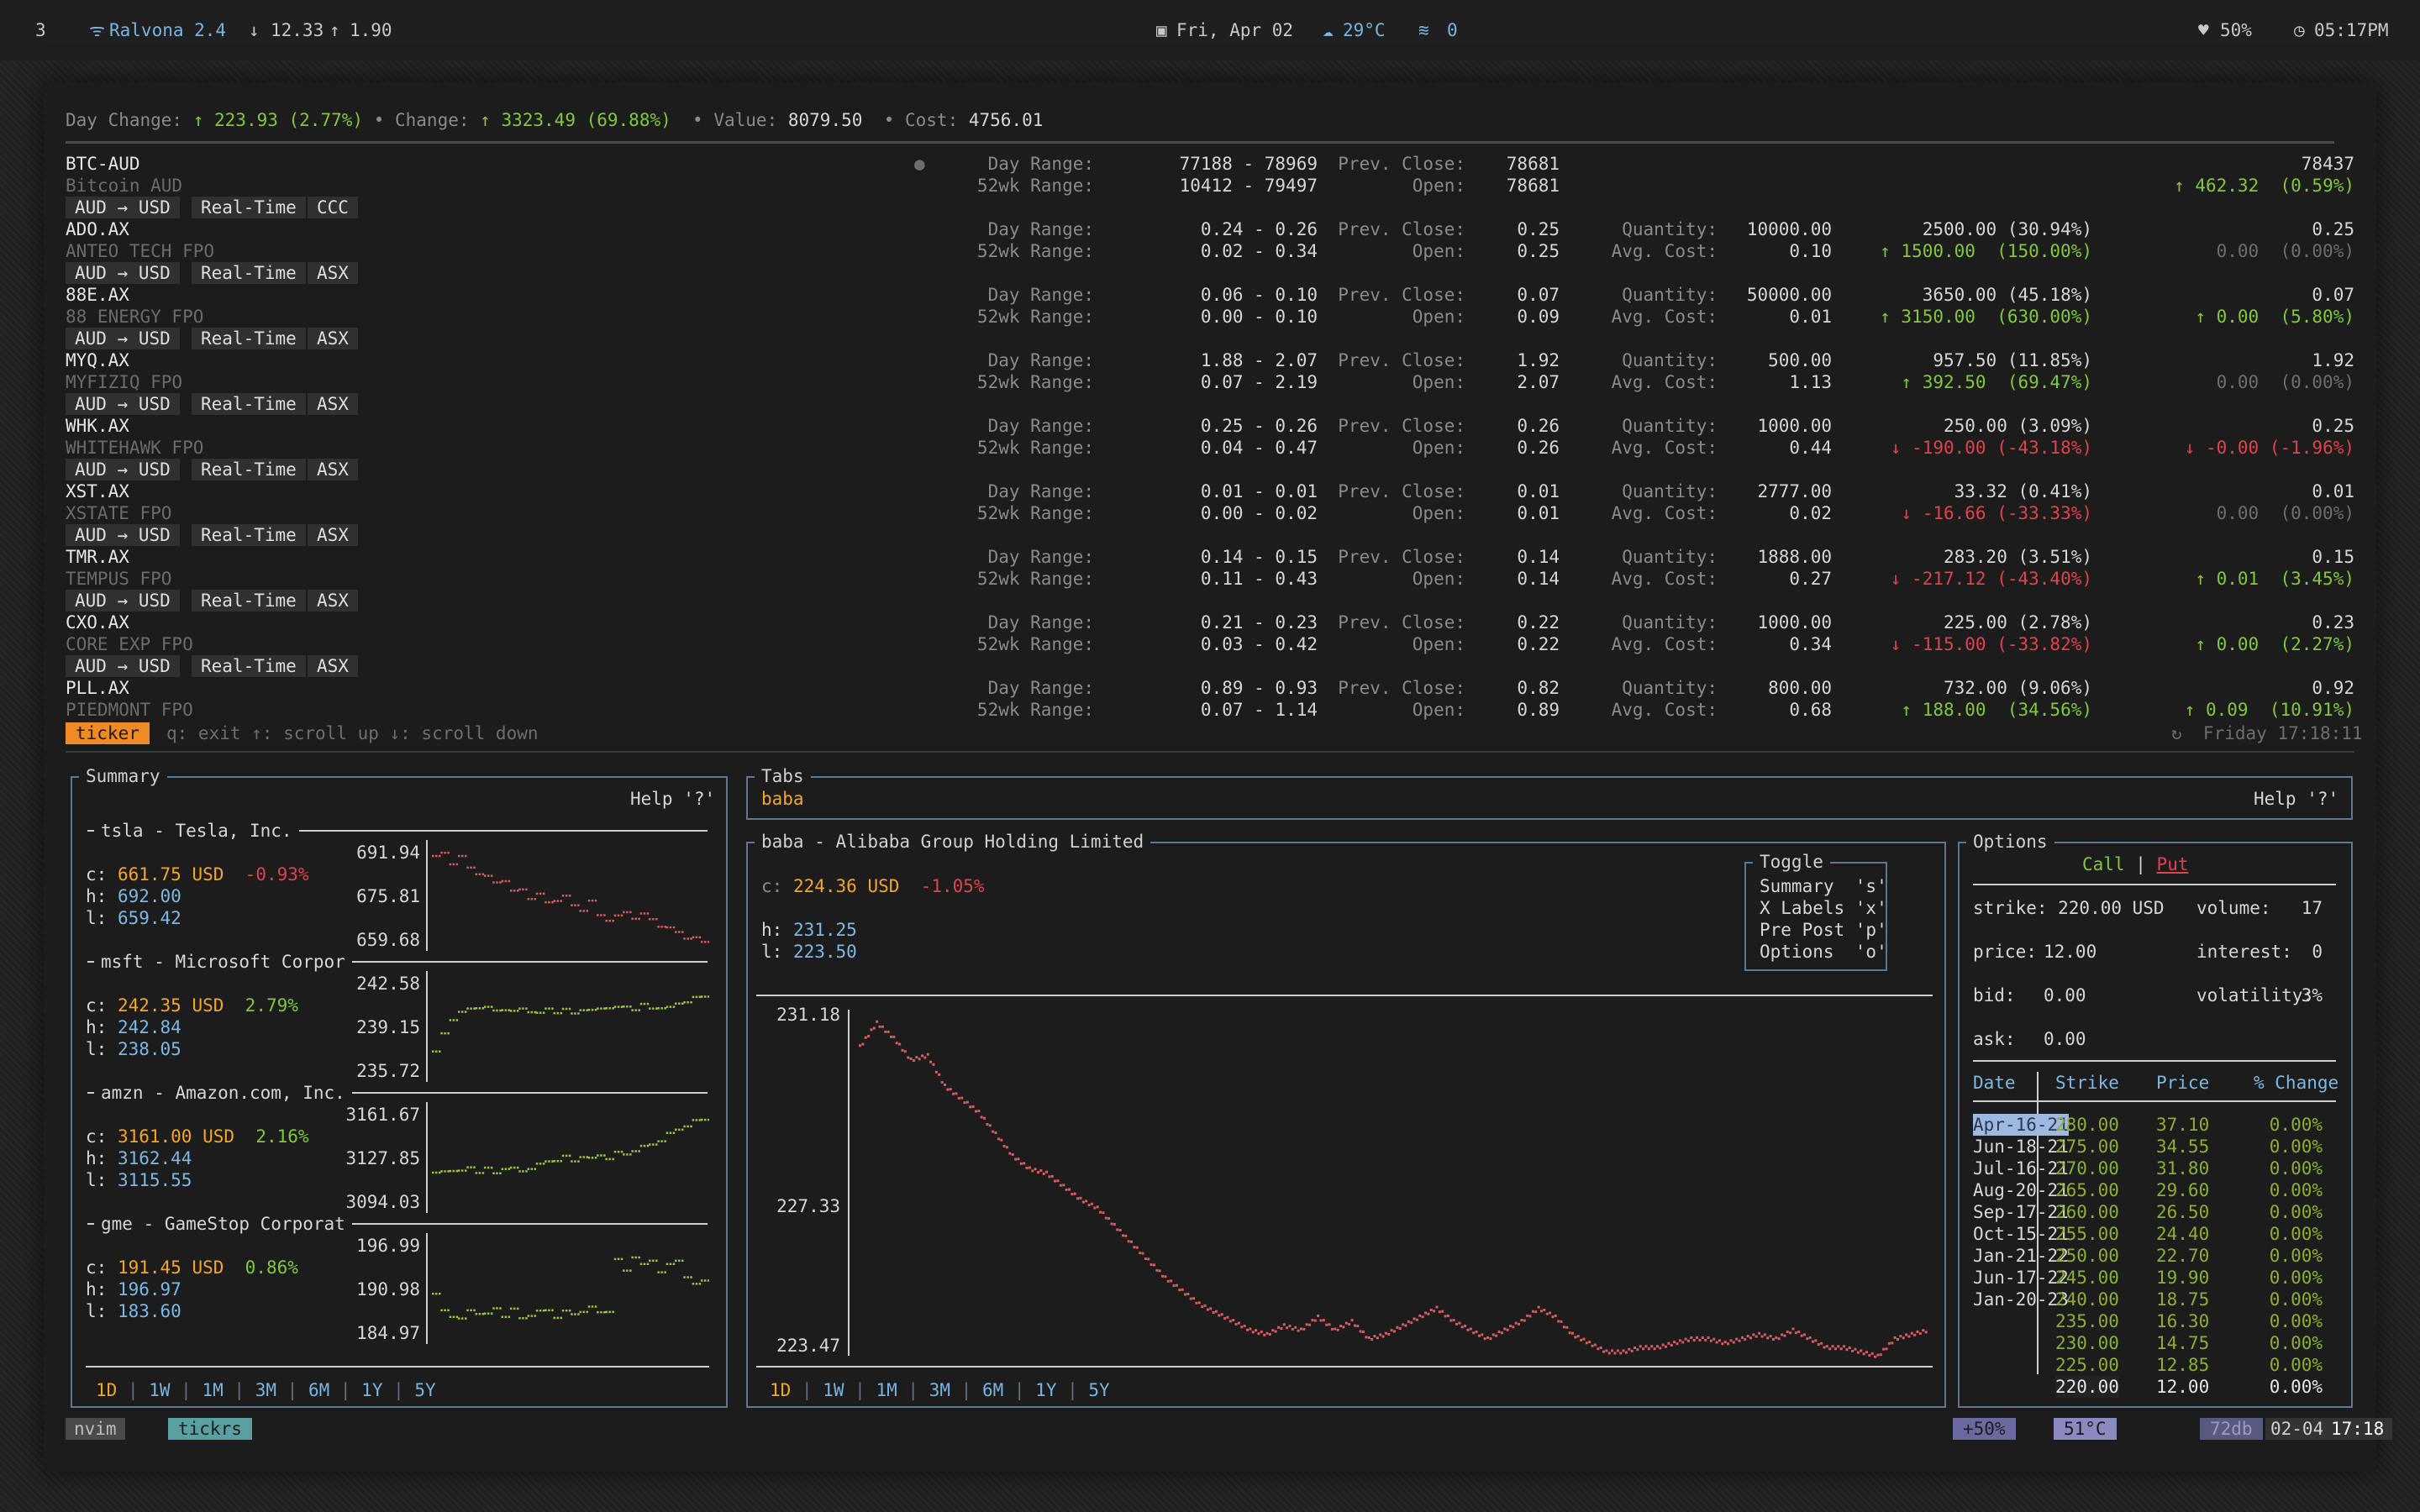 Image resolution: width=2420 pixels, height=1512 pixels. What do you see at coordinates (223, 1093) in the screenshot?
I see `mini-chart-title: amzn - Amazon.com, Inc.` at bounding box center [223, 1093].